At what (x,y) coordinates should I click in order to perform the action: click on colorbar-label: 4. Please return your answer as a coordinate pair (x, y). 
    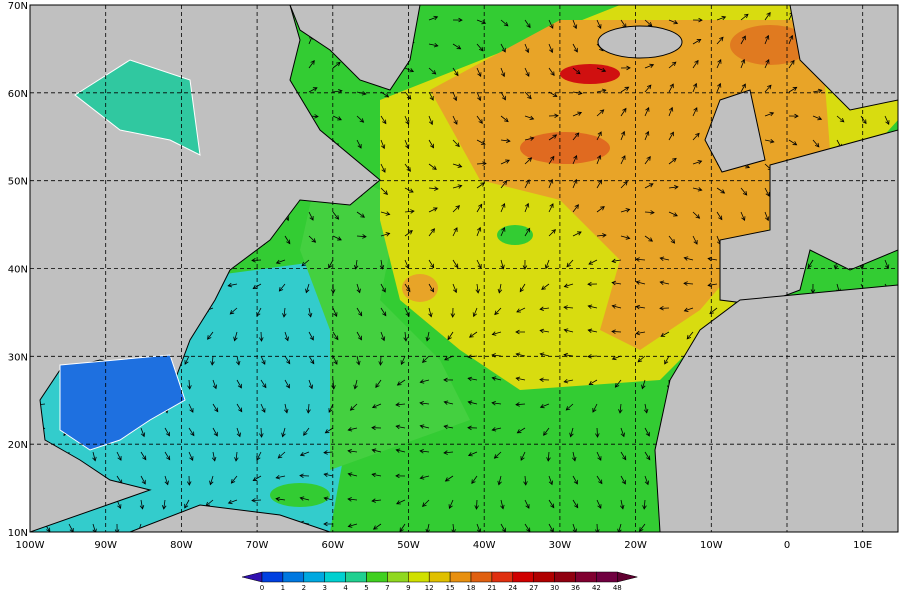
    Looking at the image, I should click on (345, 588).